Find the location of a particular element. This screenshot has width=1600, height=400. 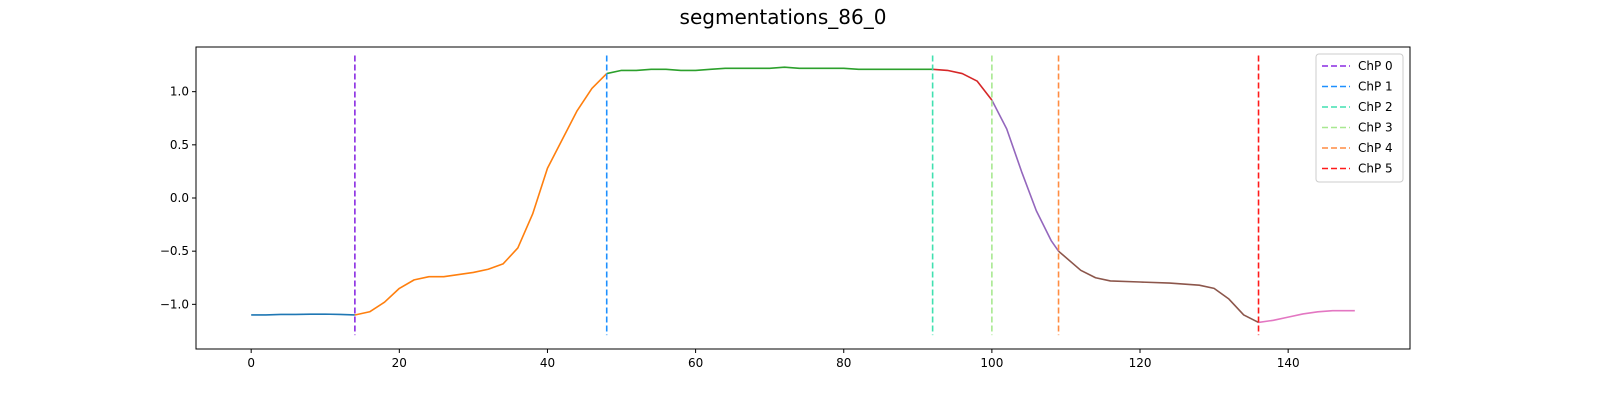

legend: ChP 0 ChP 1 ChP 2 ChP 3 ChP 4 ChP 5 is located at coordinates (1359, 118).